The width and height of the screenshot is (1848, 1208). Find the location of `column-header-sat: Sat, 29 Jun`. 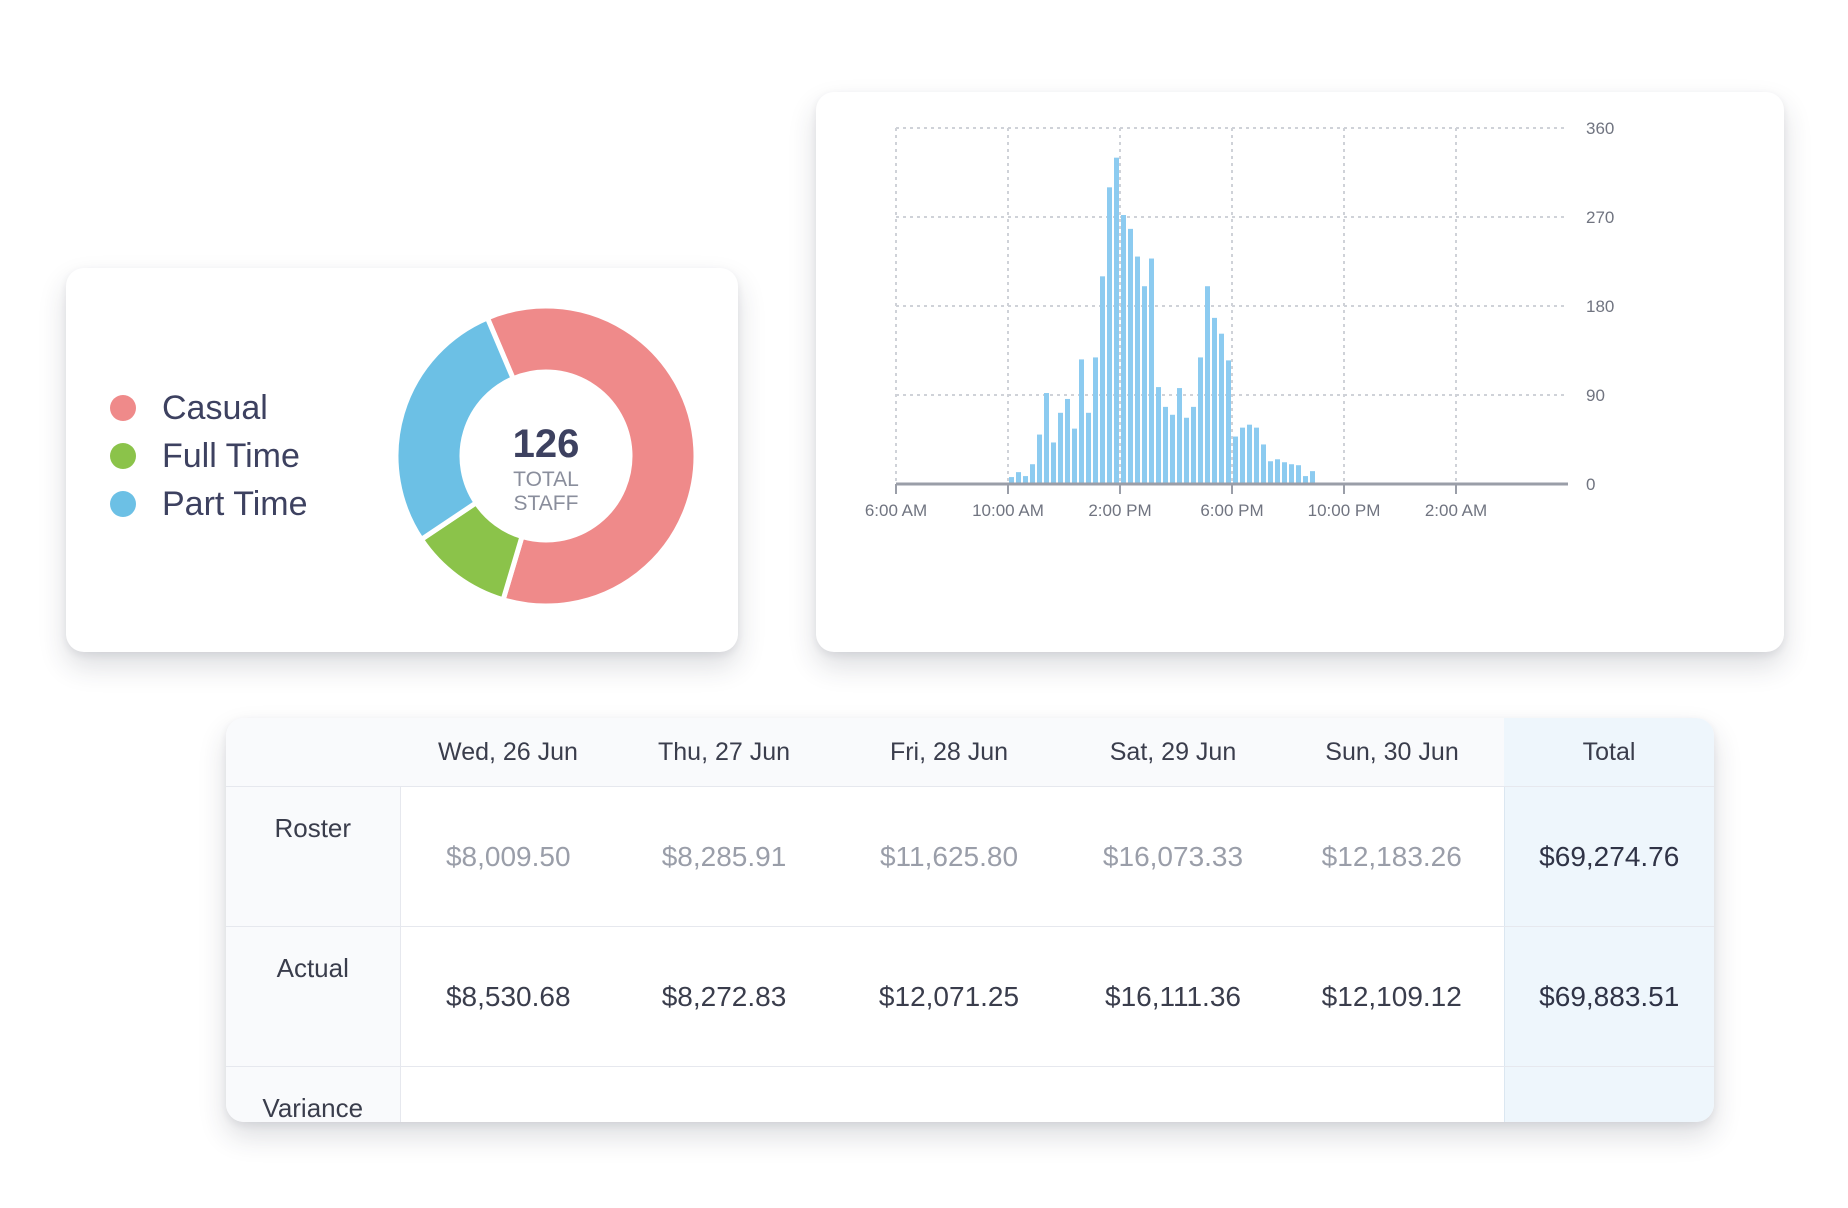

column-header-sat: Sat, 29 Jun is located at coordinates (1173, 752).